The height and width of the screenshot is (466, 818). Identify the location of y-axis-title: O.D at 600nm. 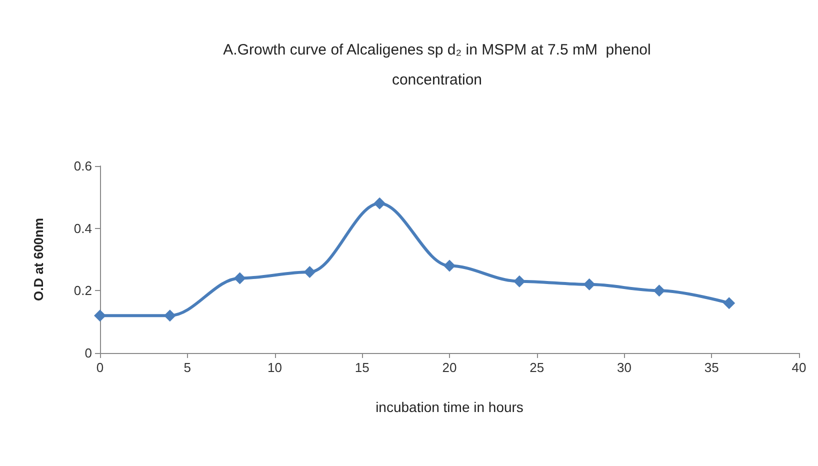
(38, 260).